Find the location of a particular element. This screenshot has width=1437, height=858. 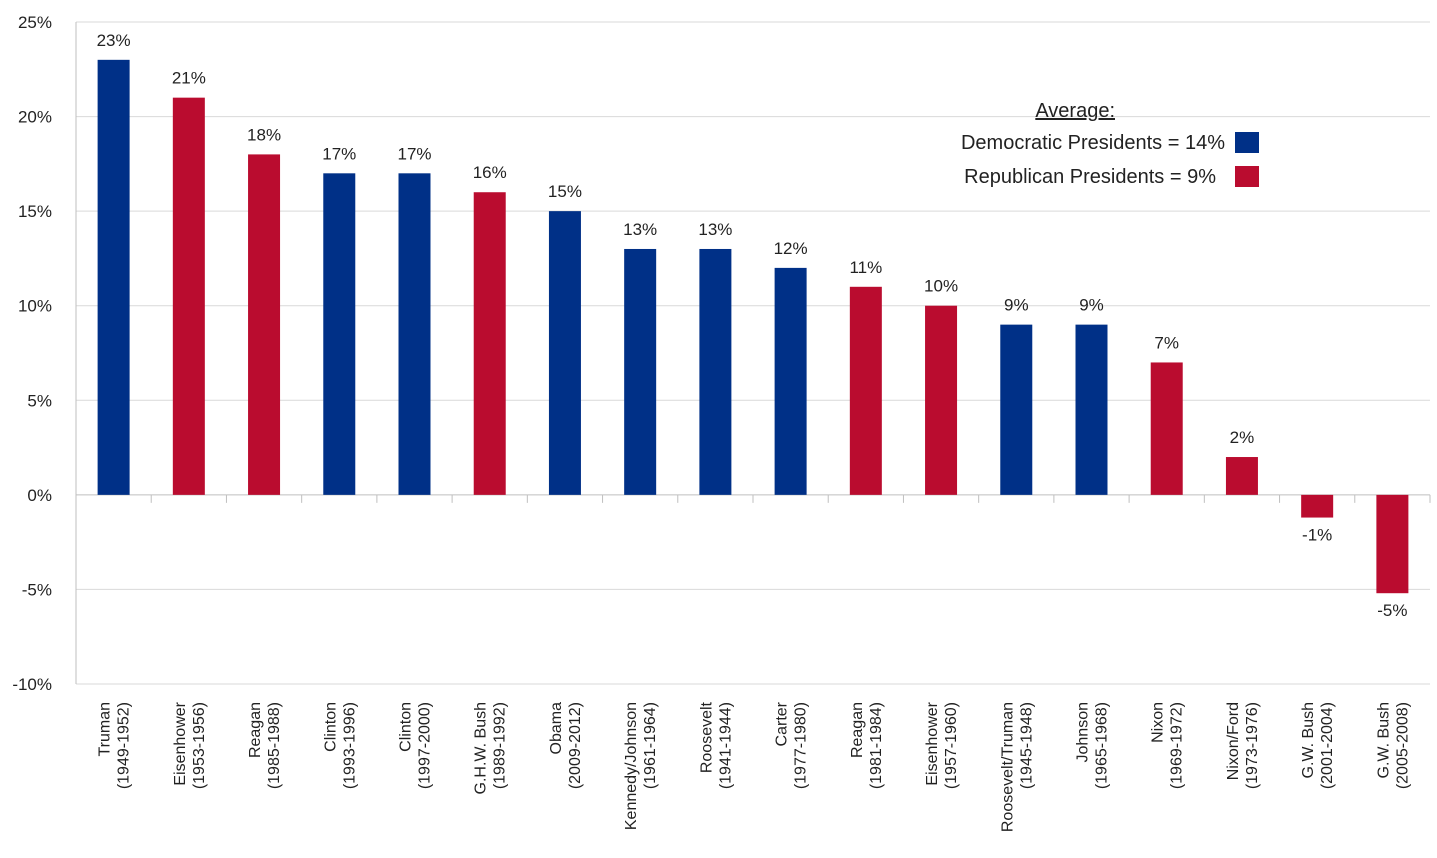

bar-value-label: 18% is located at coordinates (264, 134).